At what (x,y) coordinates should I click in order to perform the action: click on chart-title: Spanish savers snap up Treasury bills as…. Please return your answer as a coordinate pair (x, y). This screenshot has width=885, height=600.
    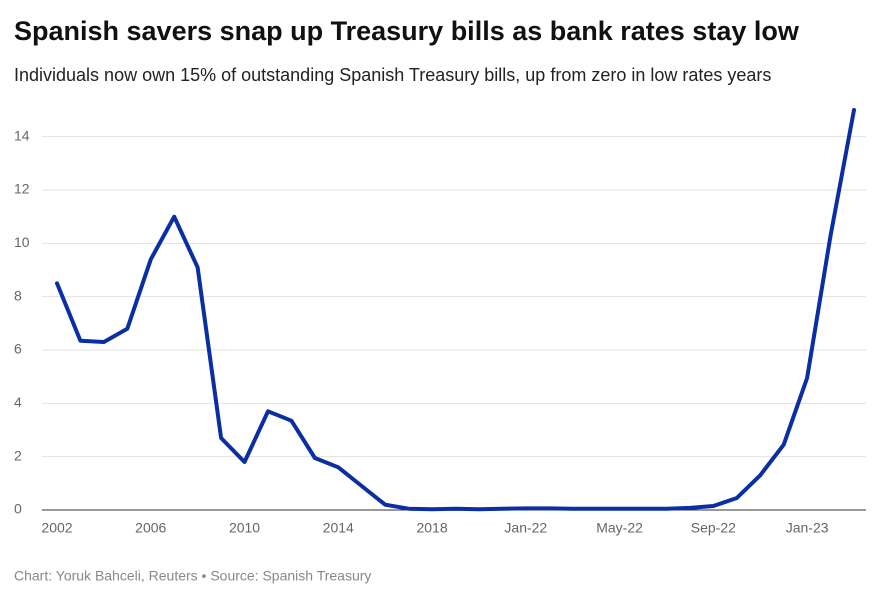
    Looking at the image, I should click on (407, 31).